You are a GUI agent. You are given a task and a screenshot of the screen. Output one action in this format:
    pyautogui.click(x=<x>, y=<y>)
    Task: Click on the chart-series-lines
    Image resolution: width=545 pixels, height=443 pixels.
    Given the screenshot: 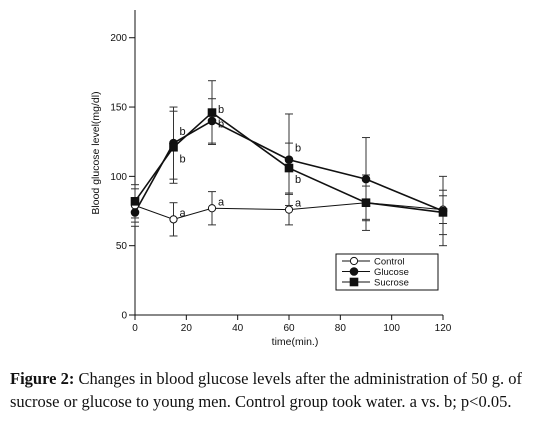 What is the action you would take?
    pyautogui.click(x=289, y=165)
    